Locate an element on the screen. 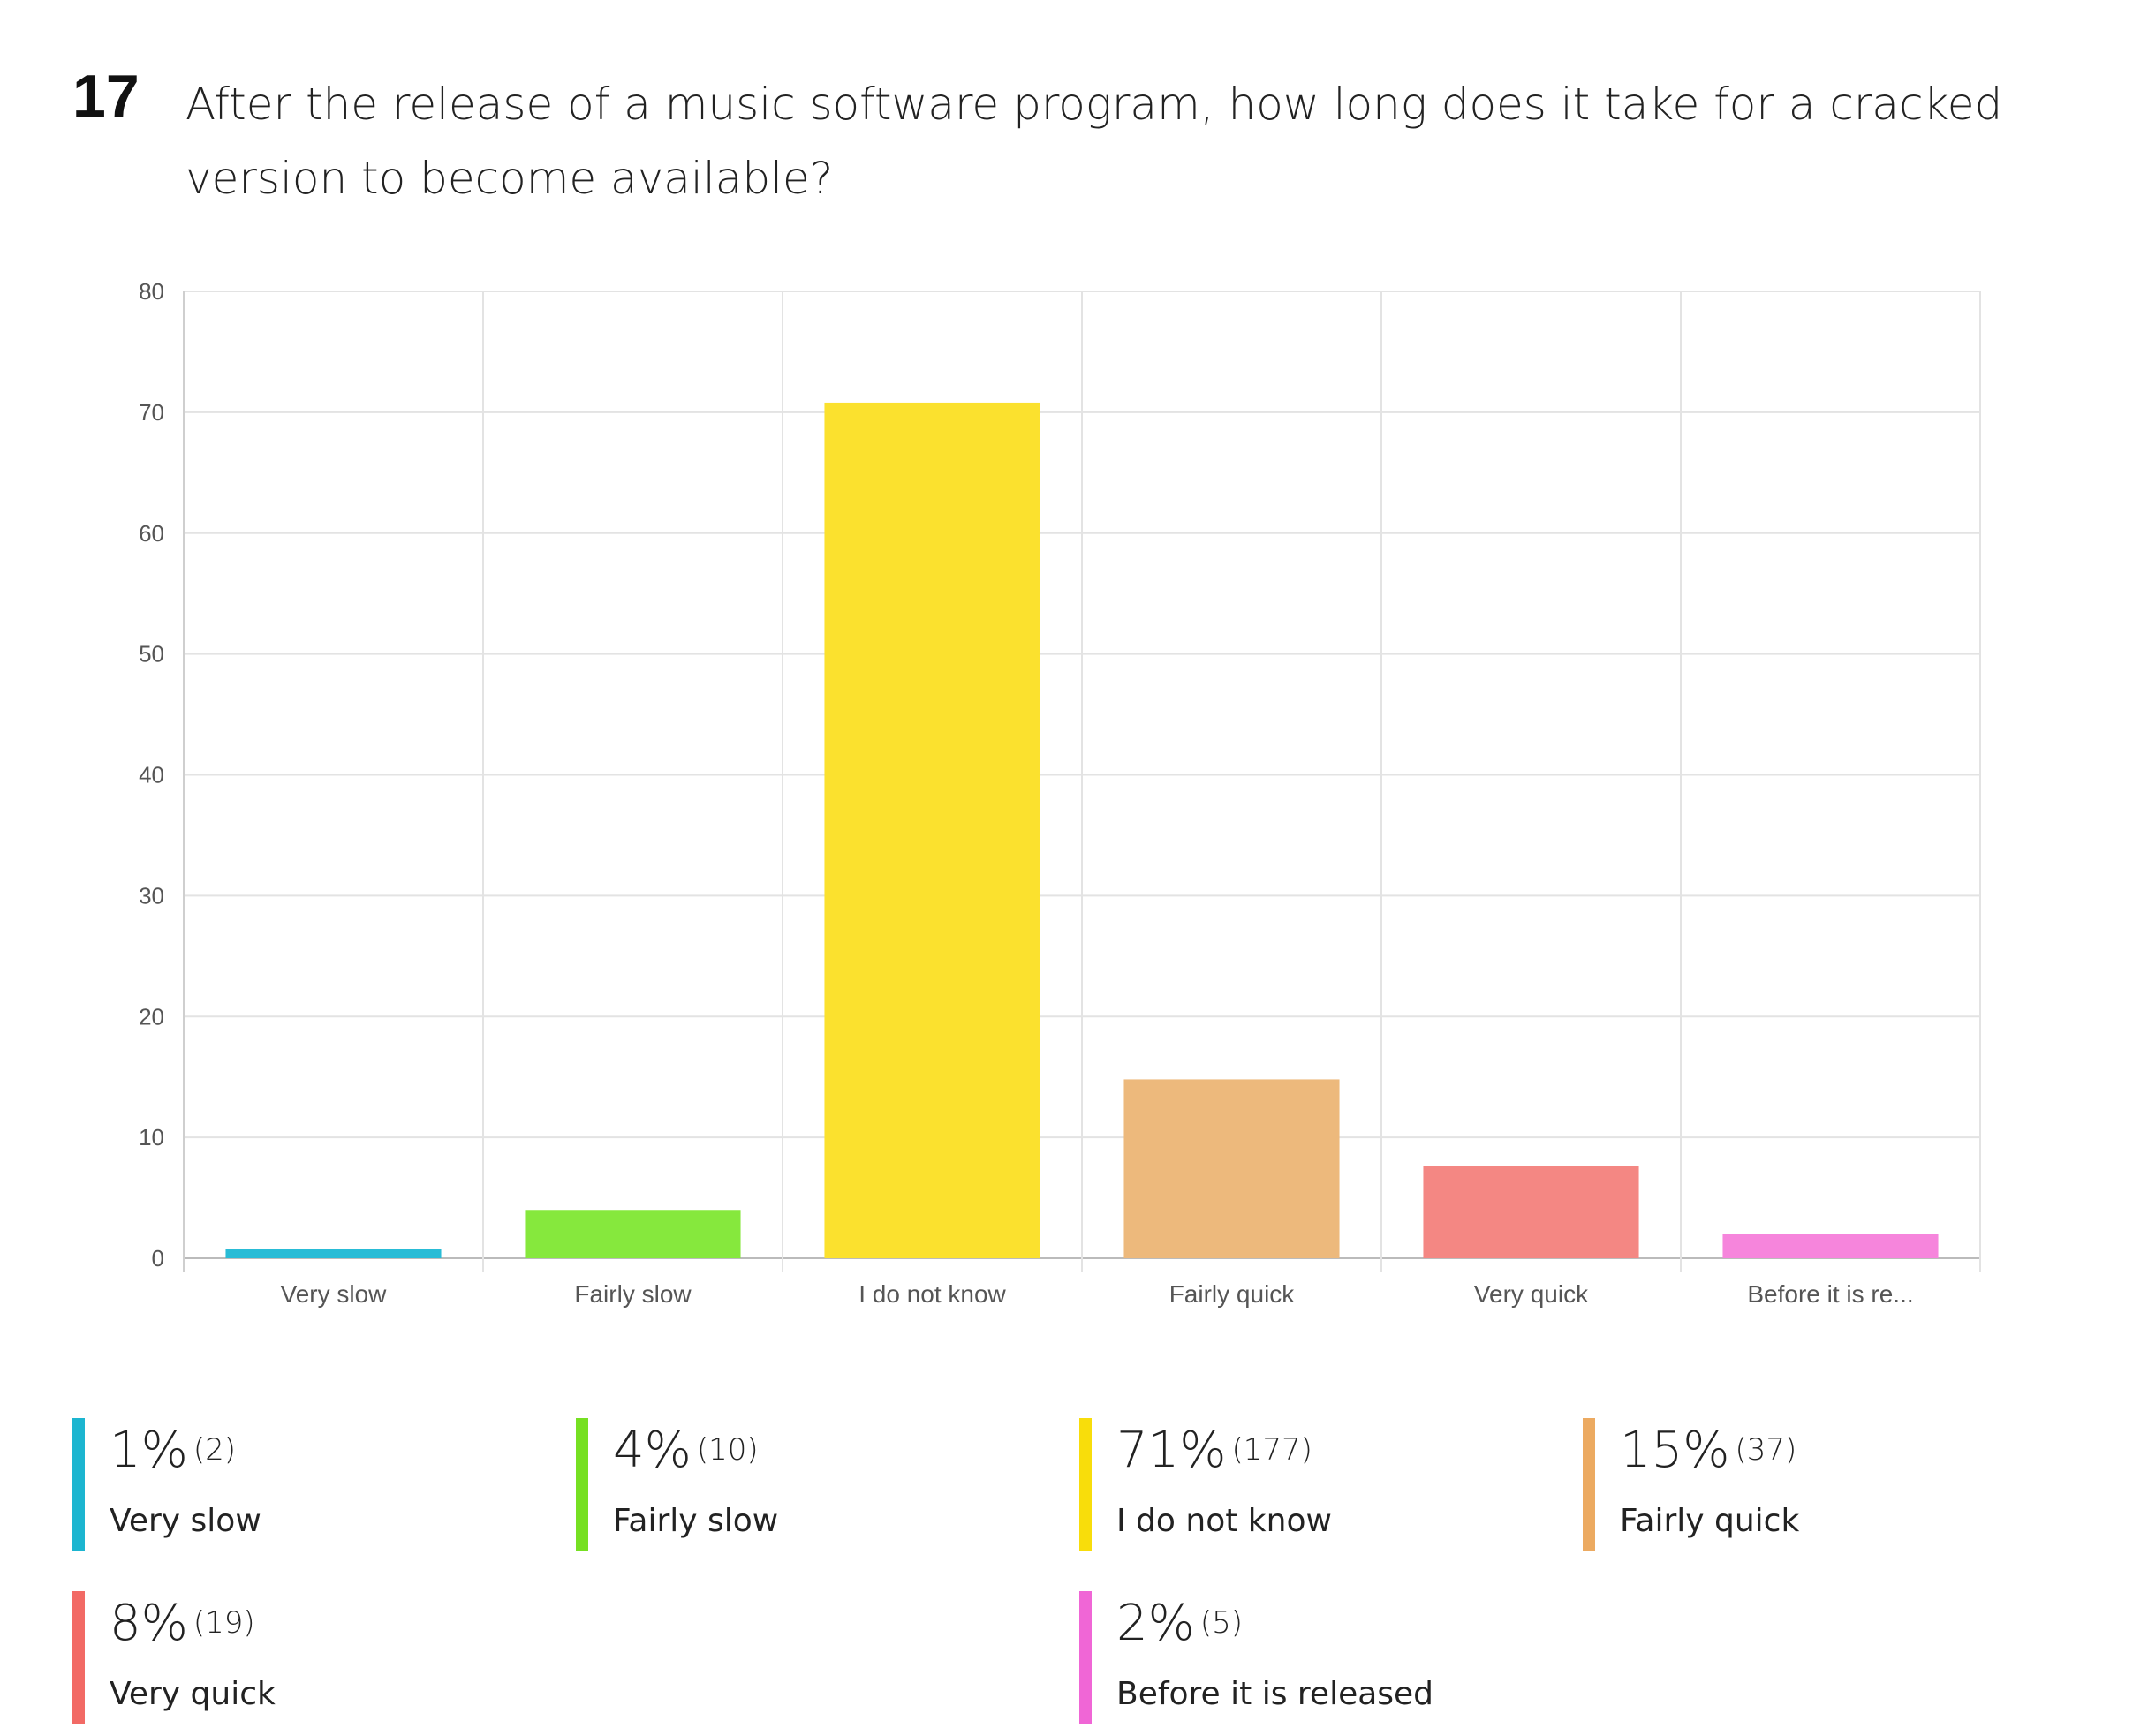  legend-item: 71% (177) I do not know is located at coordinates (1309, 1485).